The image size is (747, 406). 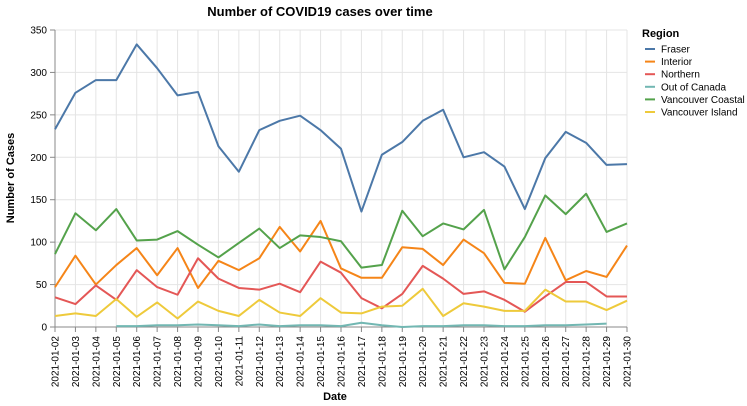 What do you see at coordinates (525, 362) in the screenshot?
I see `x-tick-label: 2021-01-25` at bounding box center [525, 362].